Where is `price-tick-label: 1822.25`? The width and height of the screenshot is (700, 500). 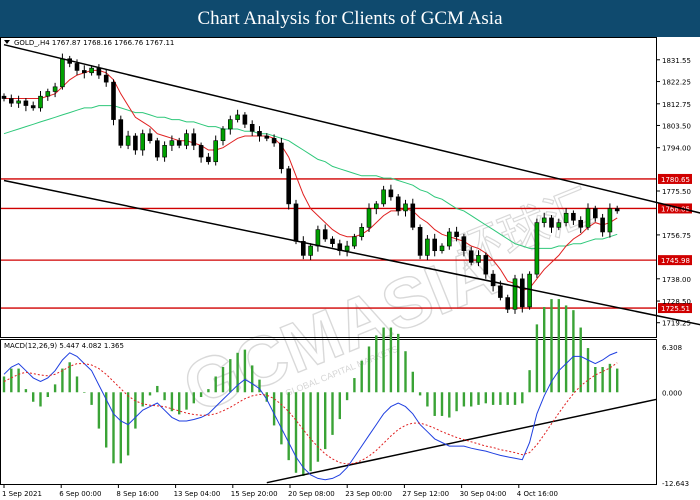 price-tick-label: 1822.25 is located at coordinates (676, 83).